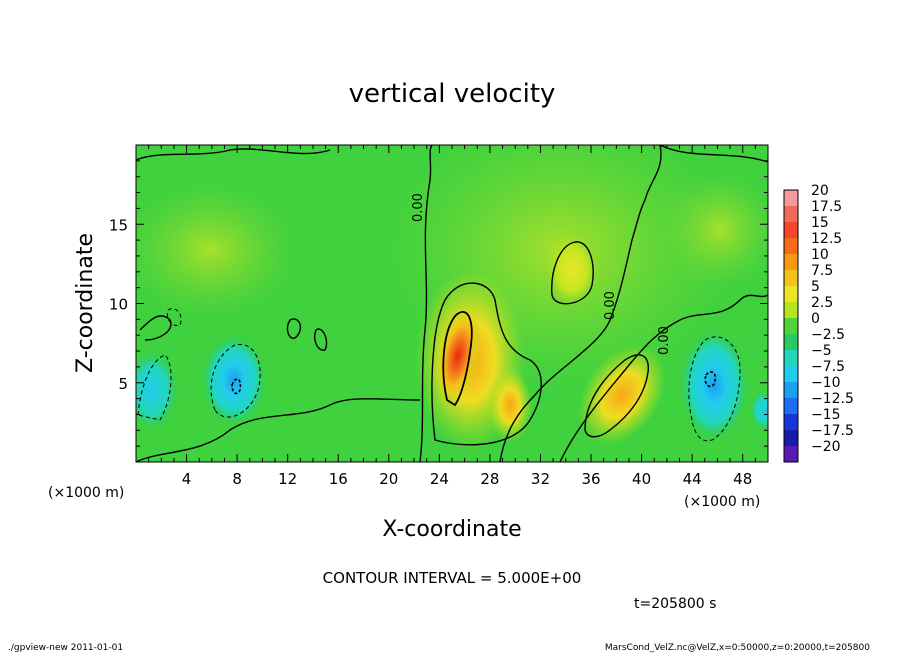 The image size is (904, 654). I want to click on colorbar-frame, so click(791, 326).